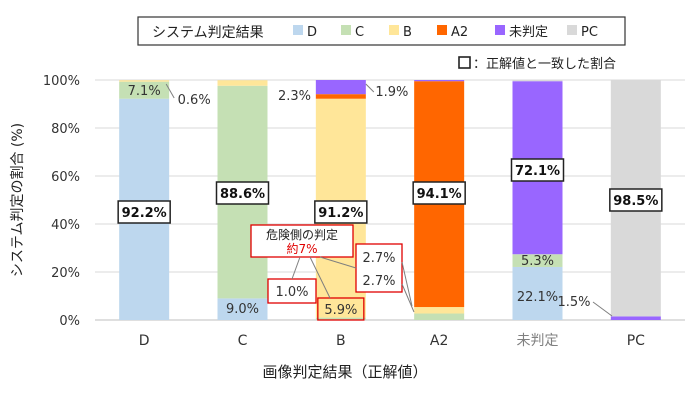 The width and height of the screenshot is (690, 400). What do you see at coordinates (65, 225) in the screenshot?
I see `y-tick-label: 40%` at bounding box center [65, 225].